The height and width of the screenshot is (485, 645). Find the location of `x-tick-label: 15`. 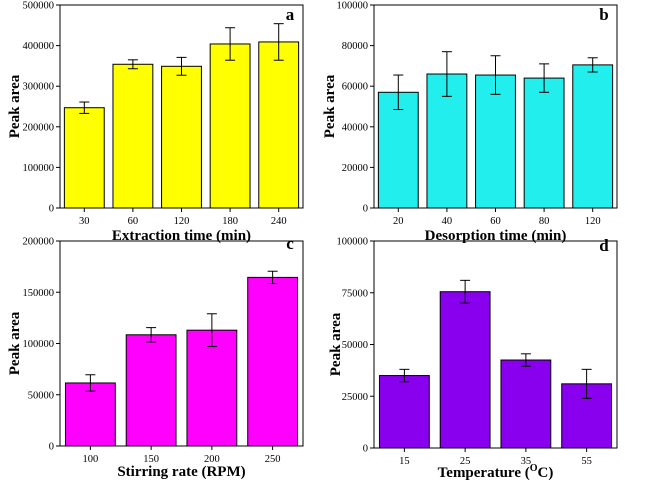

x-tick-label: 15 is located at coordinates (404, 461).